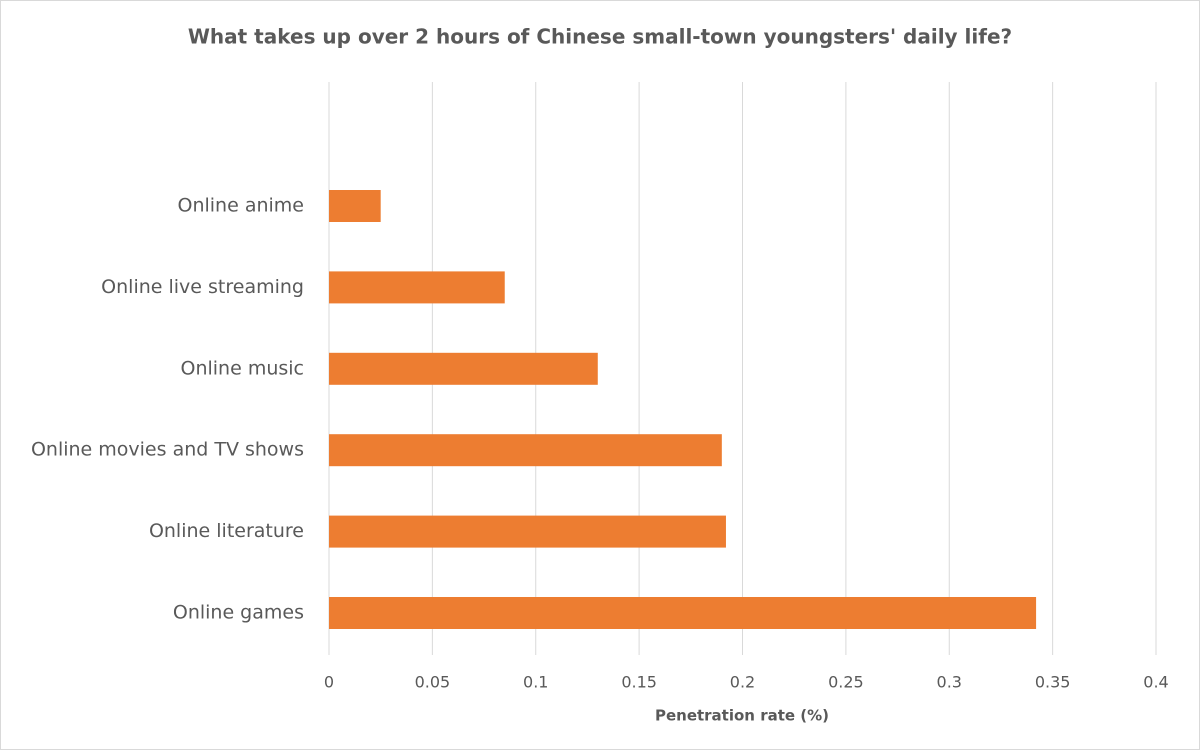 The height and width of the screenshot is (750, 1200). Describe the element at coordinates (1155, 682) in the screenshot. I see `x-tick-label: 0.4` at that location.